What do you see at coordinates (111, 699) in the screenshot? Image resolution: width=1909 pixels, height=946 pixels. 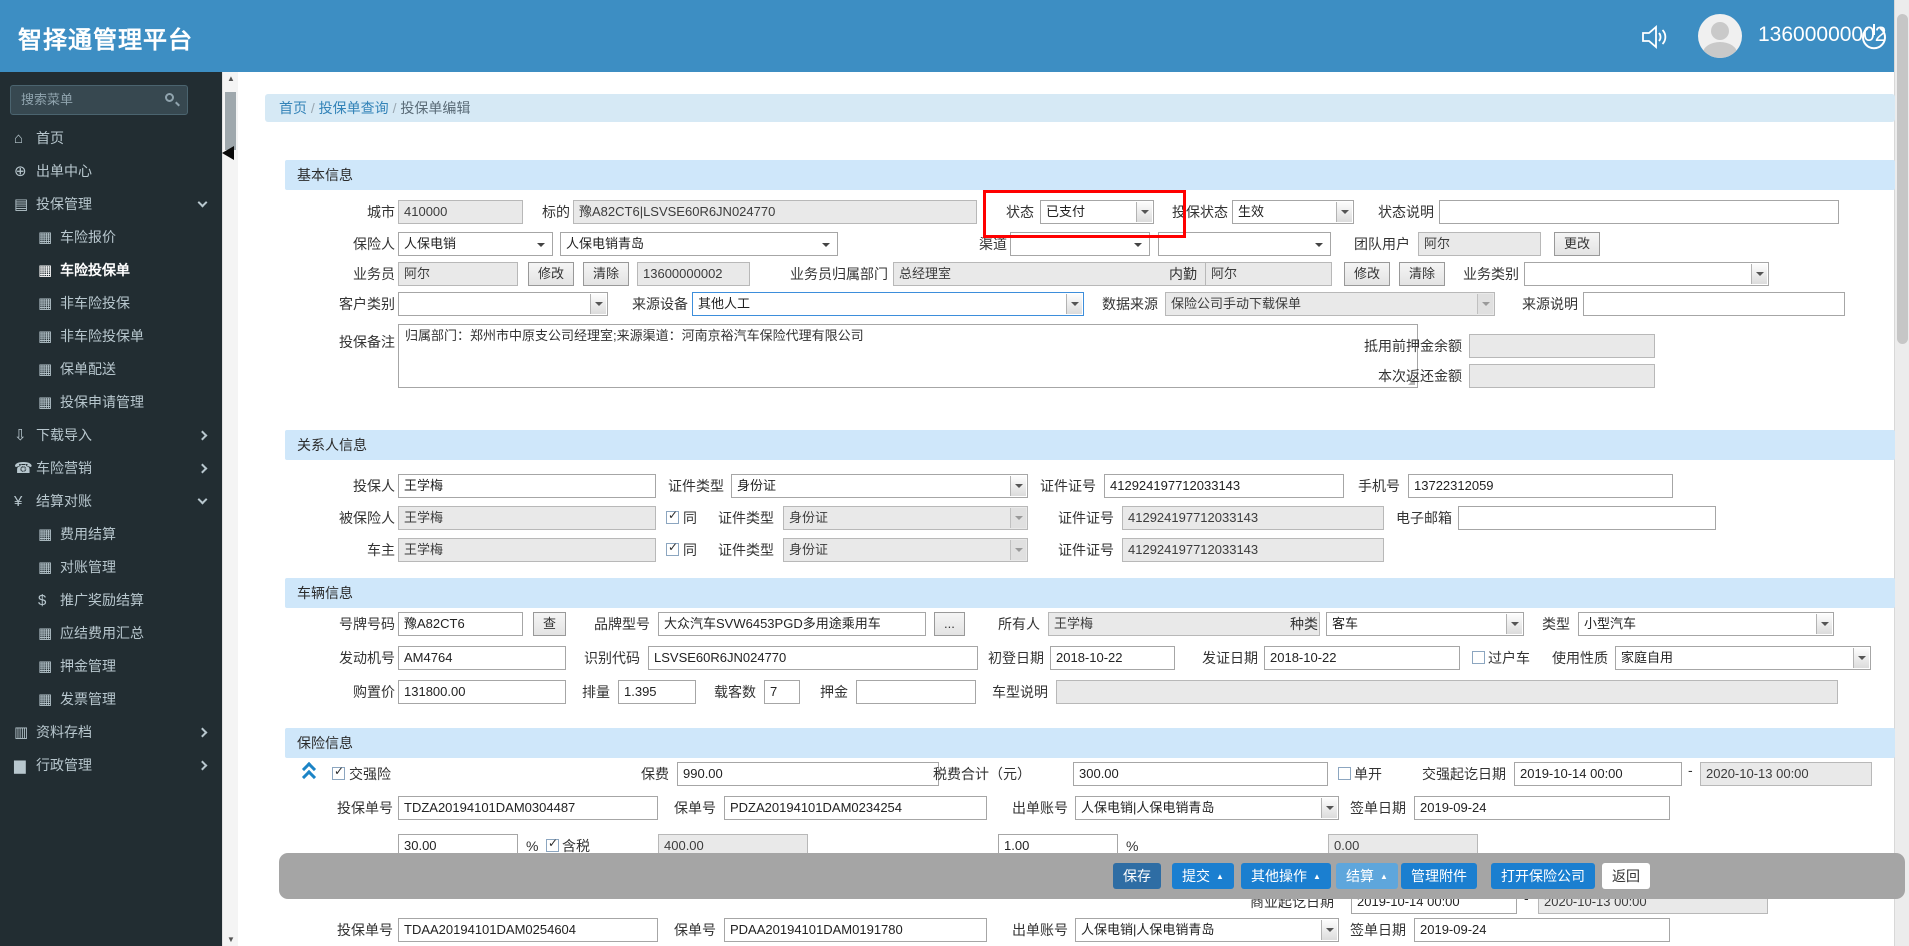 I see `sidebar-item-invoice-mgmt: ▦ 发票管理` at bounding box center [111, 699].